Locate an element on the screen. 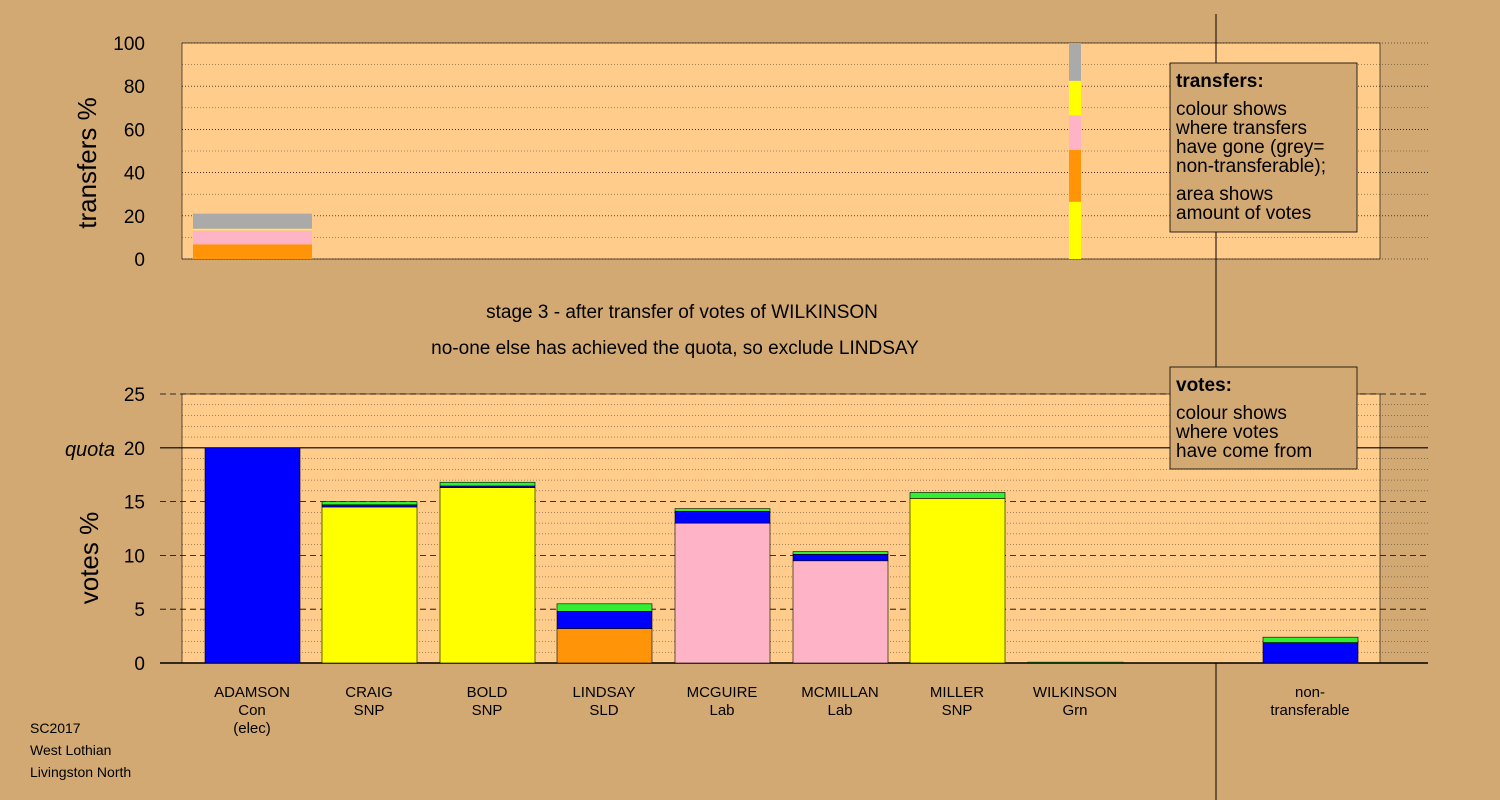  candidate-name: BOLD is located at coordinates (487, 692).